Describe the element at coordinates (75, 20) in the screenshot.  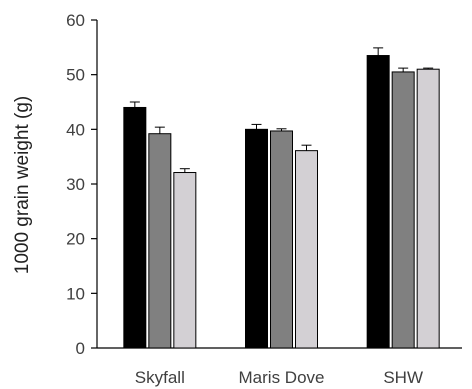
I see `y-tick-label: 60` at that location.